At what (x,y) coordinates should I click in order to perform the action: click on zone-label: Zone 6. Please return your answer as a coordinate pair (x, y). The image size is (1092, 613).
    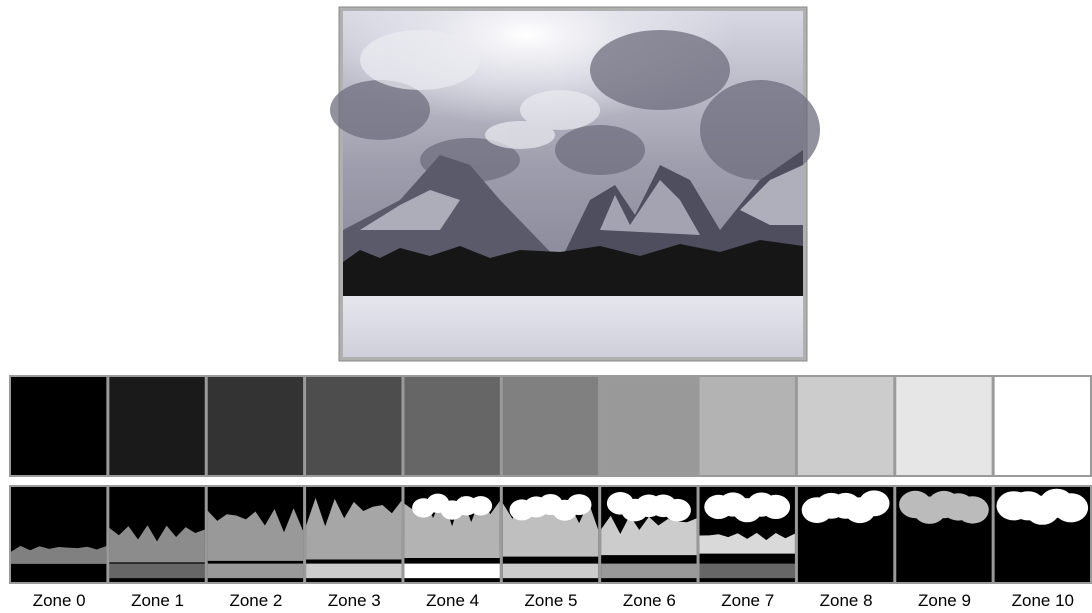
    Looking at the image, I should click on (649, 600).